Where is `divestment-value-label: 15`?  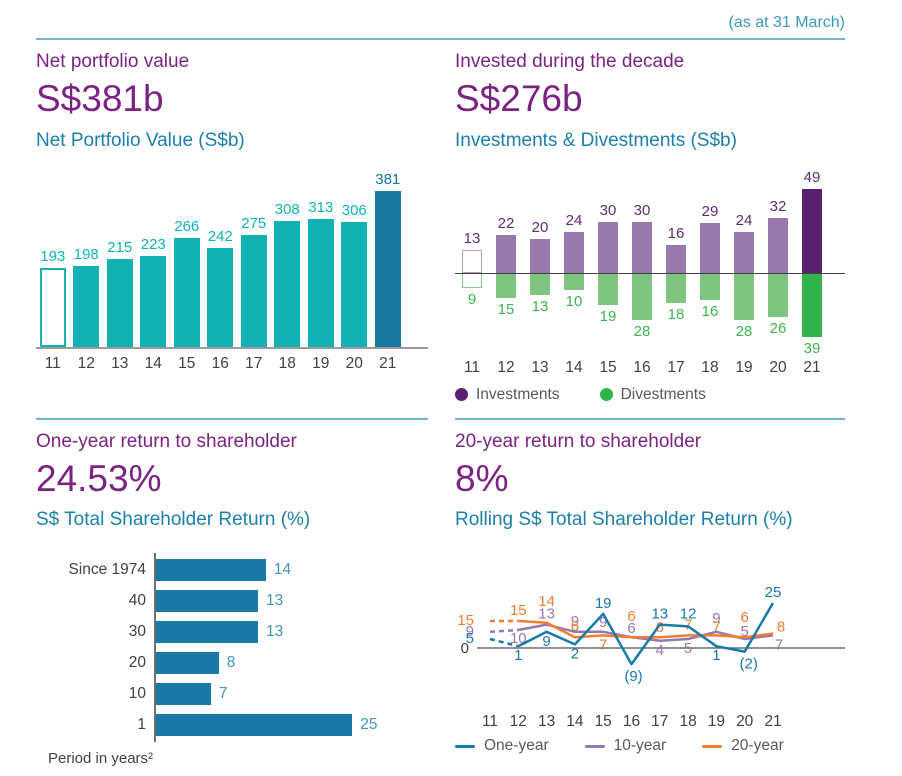 divestment-value-label: 15 is located at coordinates (506, 310).